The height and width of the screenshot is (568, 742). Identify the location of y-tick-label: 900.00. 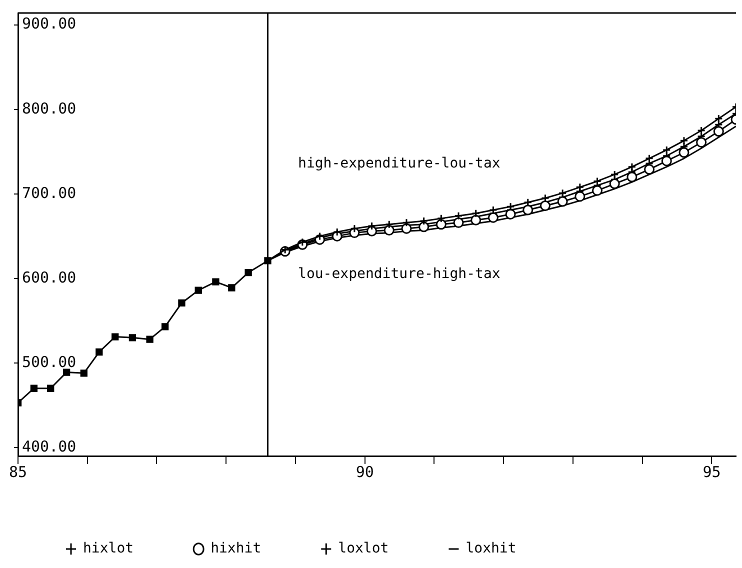
(49, 23).